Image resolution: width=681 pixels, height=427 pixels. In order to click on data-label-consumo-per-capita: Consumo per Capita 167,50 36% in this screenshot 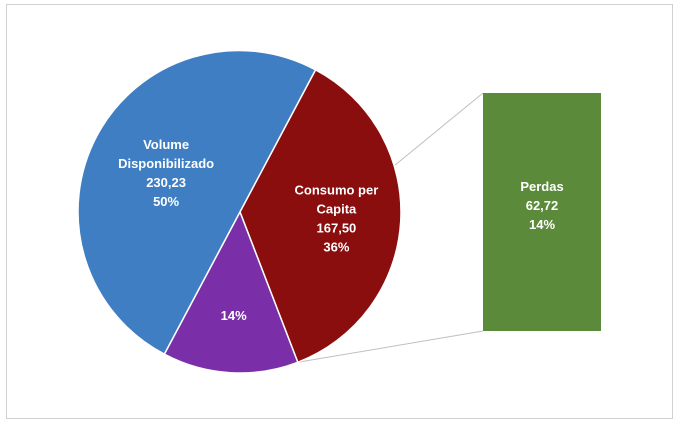, I will do `click(337, 218)`.